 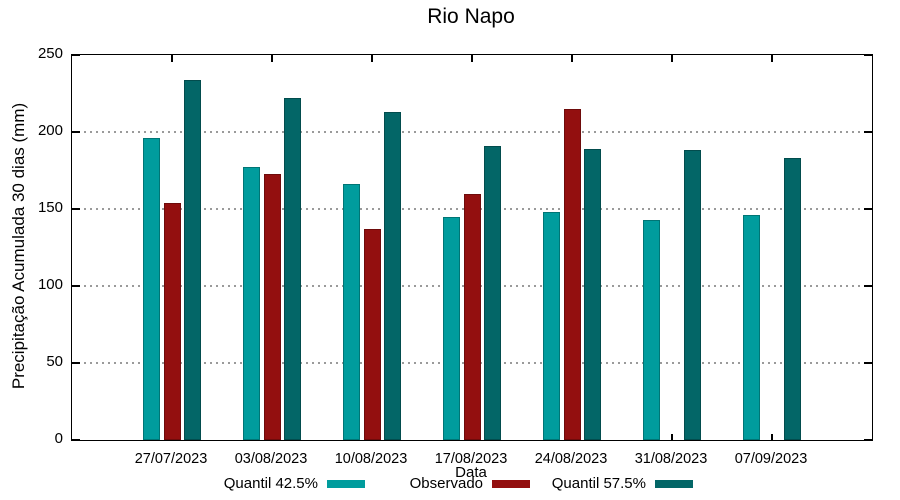 I want to click on y-tick-label: 250, so click(x=50, y=53).